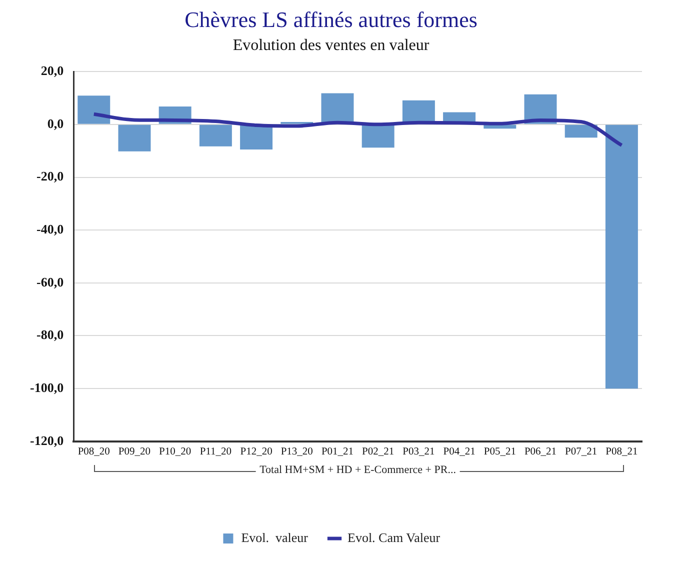 The image size is (682, 565). What do you see at coordinates (134, 452) in the screenshot?
I see `x-tick-label: P09_20` at bounding box center [134, 452].